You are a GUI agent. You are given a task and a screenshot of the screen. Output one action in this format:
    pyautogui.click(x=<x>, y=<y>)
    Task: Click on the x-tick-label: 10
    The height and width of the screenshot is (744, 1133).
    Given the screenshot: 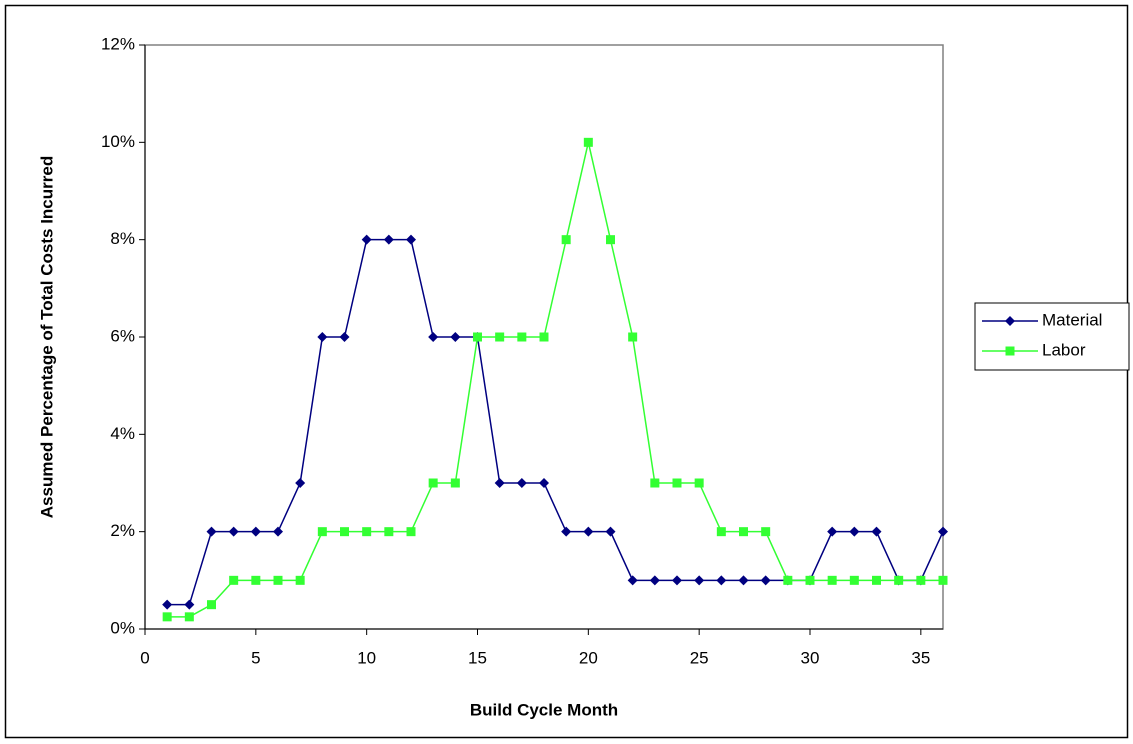 What is the action you would take?
    pyautogui.click(x=366, y=657)
    